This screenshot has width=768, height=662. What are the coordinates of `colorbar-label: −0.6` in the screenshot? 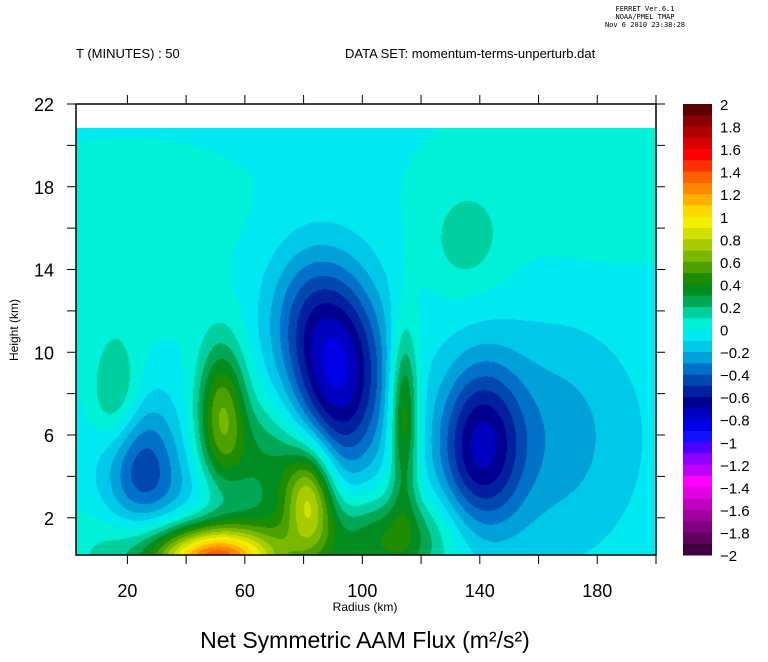 It's located at (735, 398).